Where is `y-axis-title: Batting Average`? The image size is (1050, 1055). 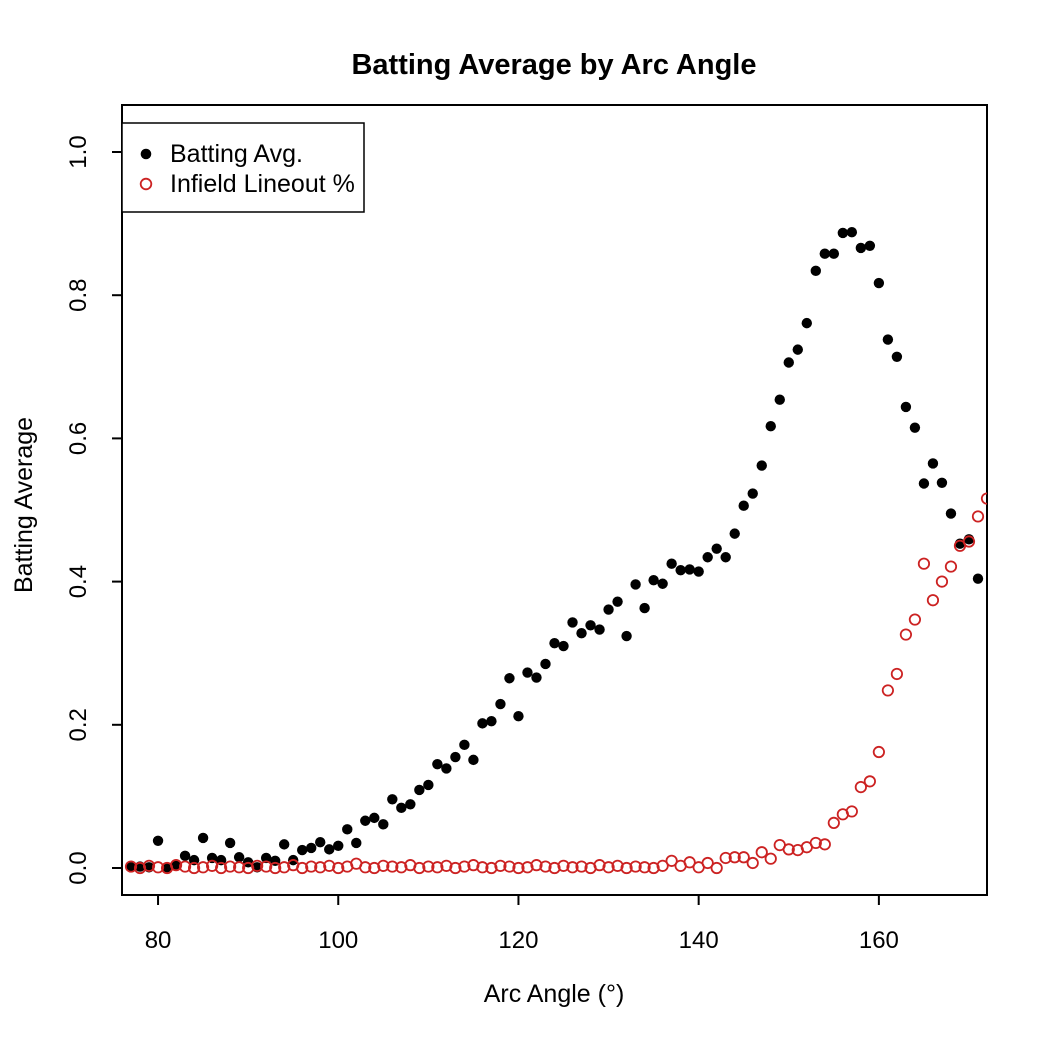
y-axis-title: Batting Average is located at coordinates (24, 505).